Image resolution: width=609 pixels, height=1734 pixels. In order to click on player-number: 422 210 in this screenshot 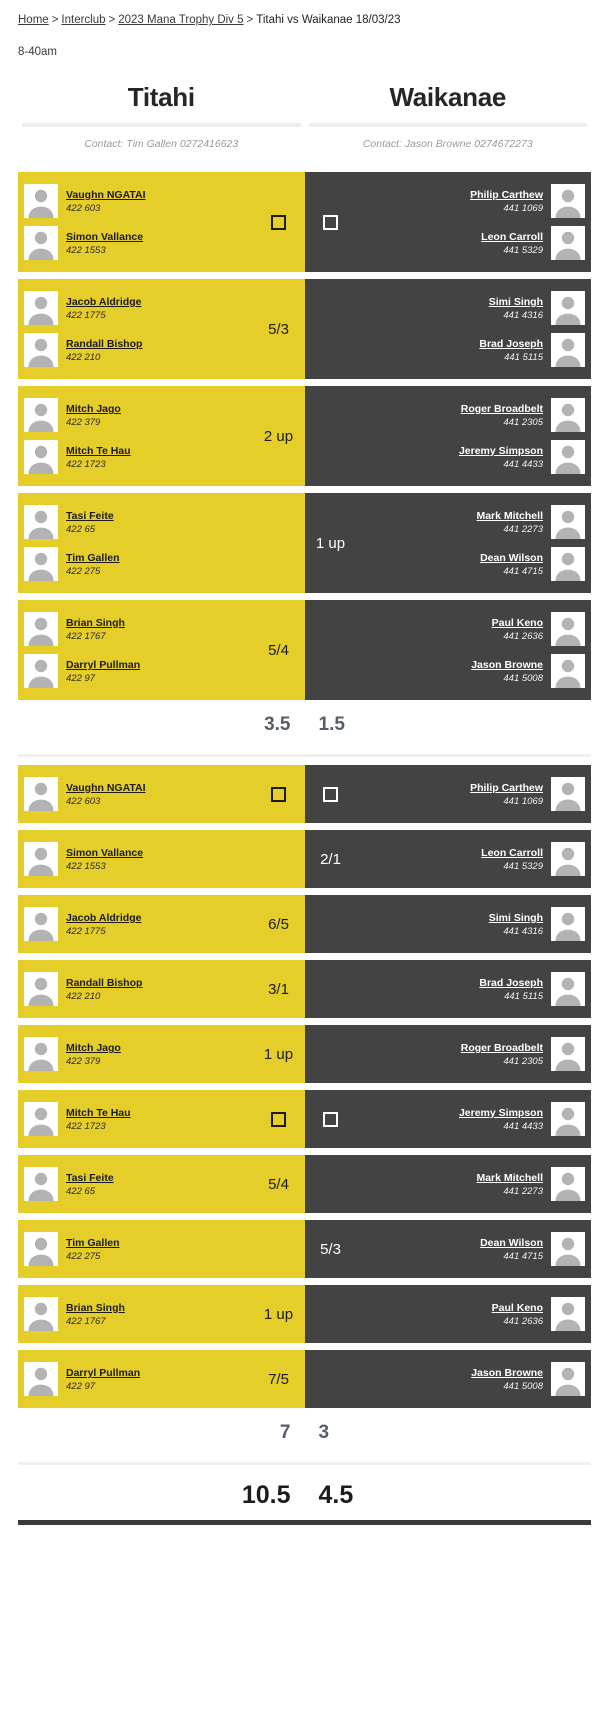, I will do `click(83, 357)`.